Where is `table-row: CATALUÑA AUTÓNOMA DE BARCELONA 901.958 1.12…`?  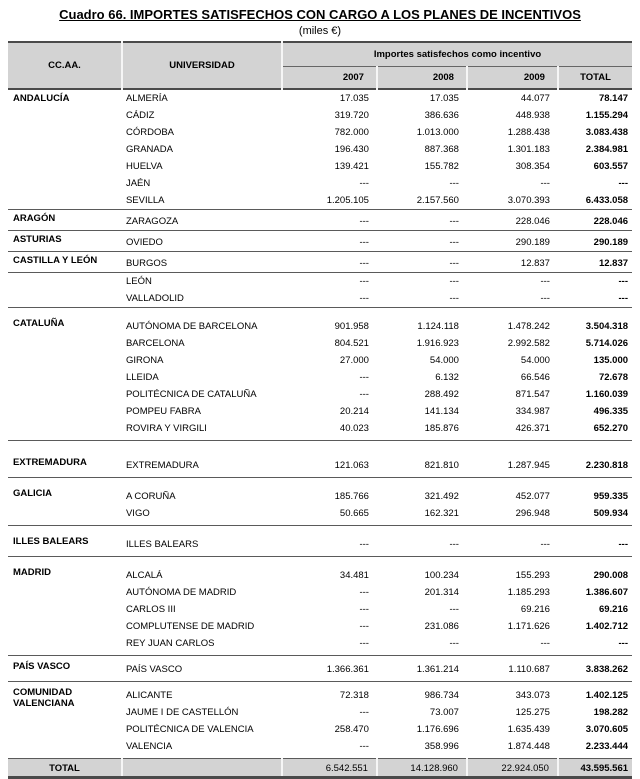 table-row: CATALUÑA AUTÓNOMA DE BARCELONA 901.958 1.12… is located at coordinates (320, 322).